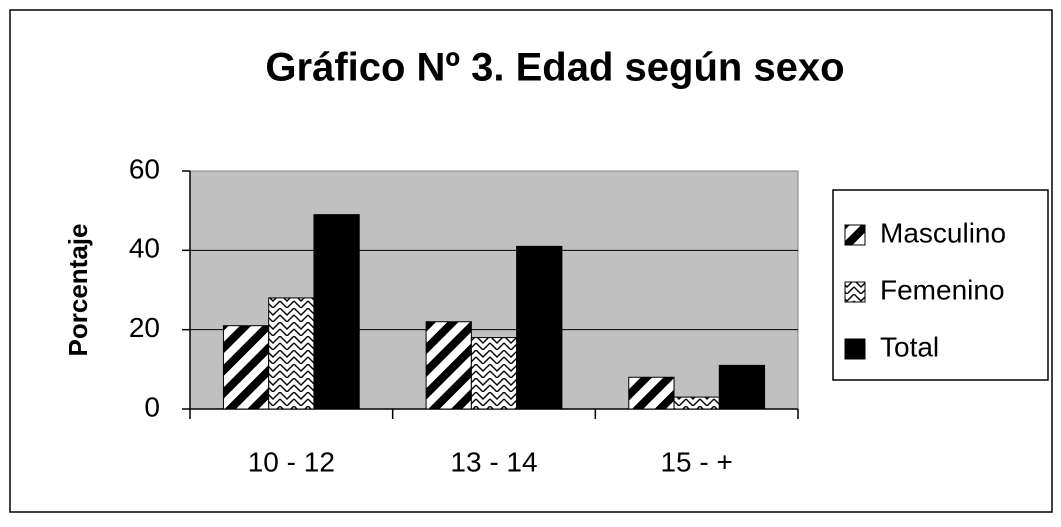  I want to click on y-tick-label: 40, so click(144, 248).